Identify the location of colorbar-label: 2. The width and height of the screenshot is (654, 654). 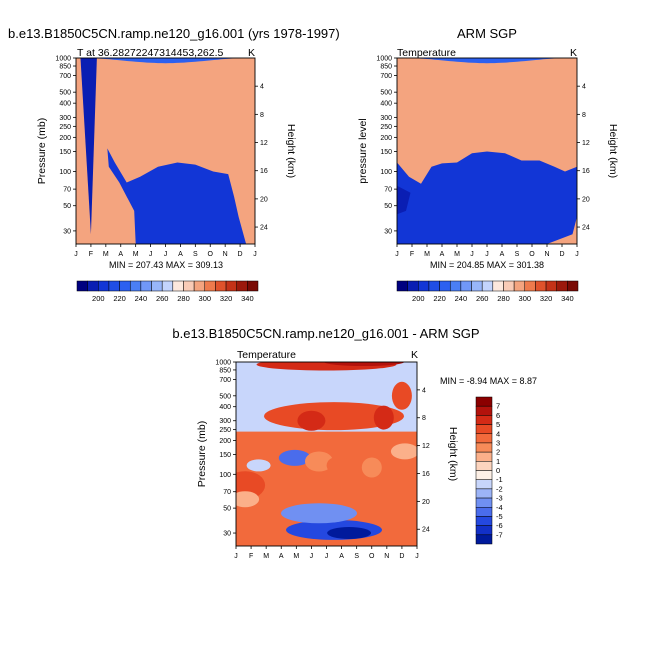
(498, 452).